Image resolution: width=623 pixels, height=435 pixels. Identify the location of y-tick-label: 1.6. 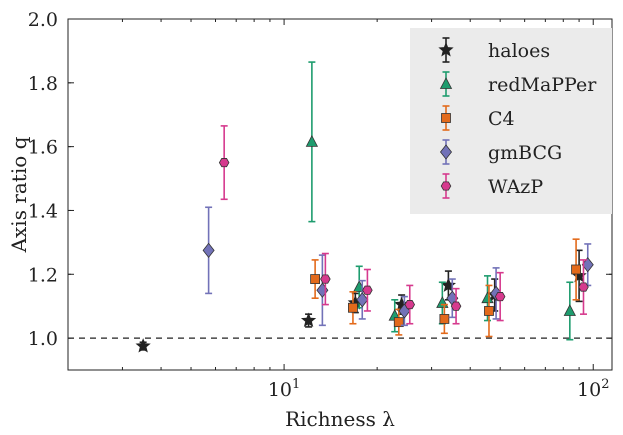
(43, 148).